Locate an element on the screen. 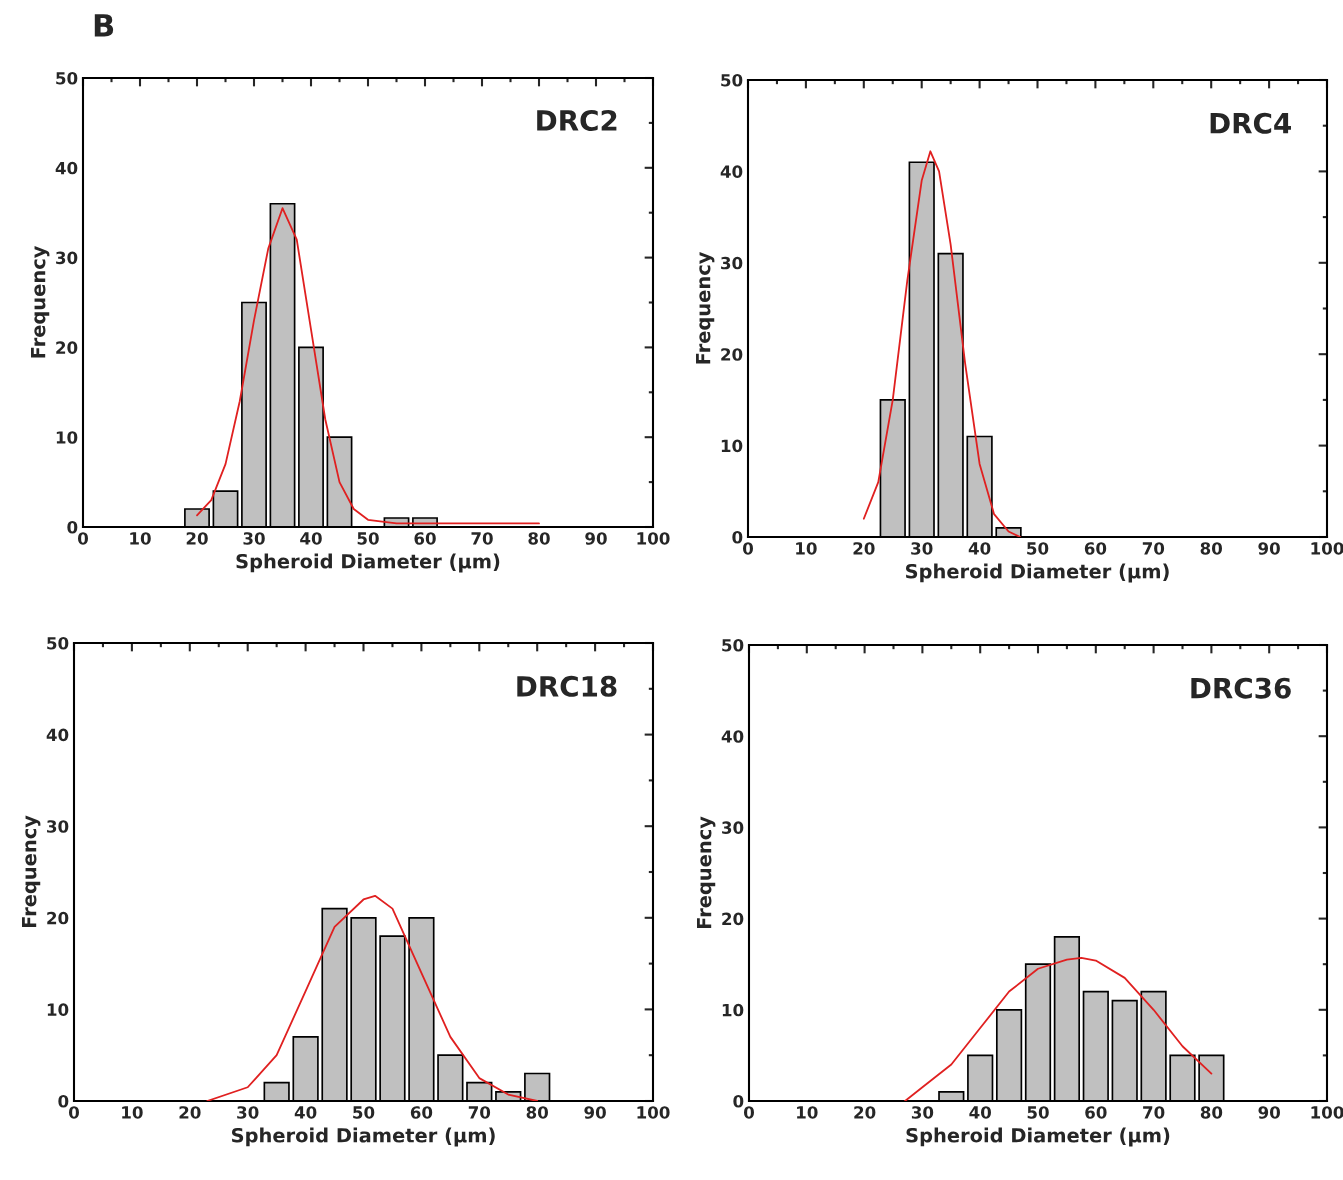 The image size is (1343, 1180). text: DRC2 is located at coordinates (577, 120).